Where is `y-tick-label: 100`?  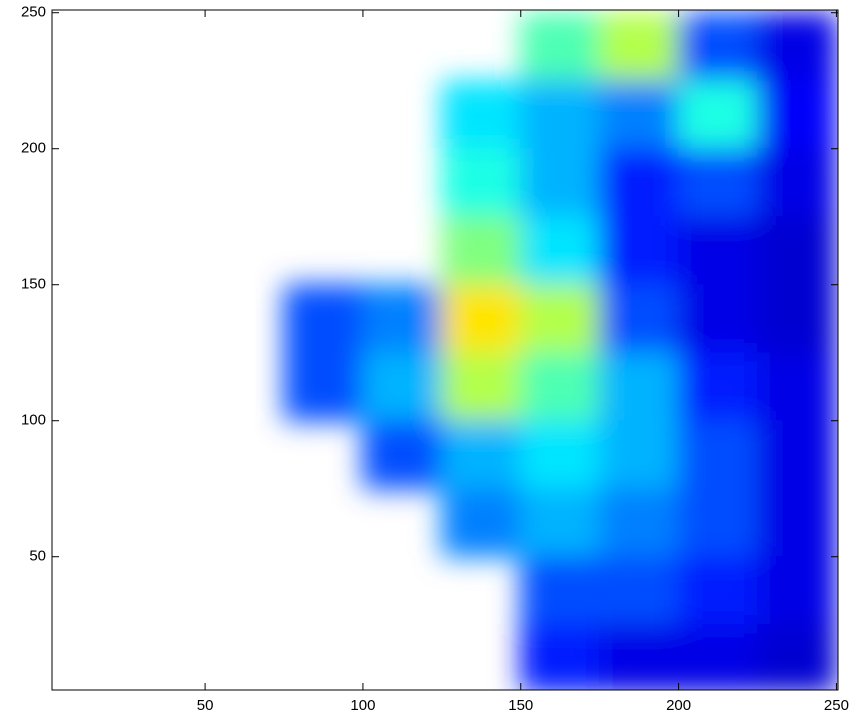
y-tick-label: 100 is located at coordinates (33, 420).